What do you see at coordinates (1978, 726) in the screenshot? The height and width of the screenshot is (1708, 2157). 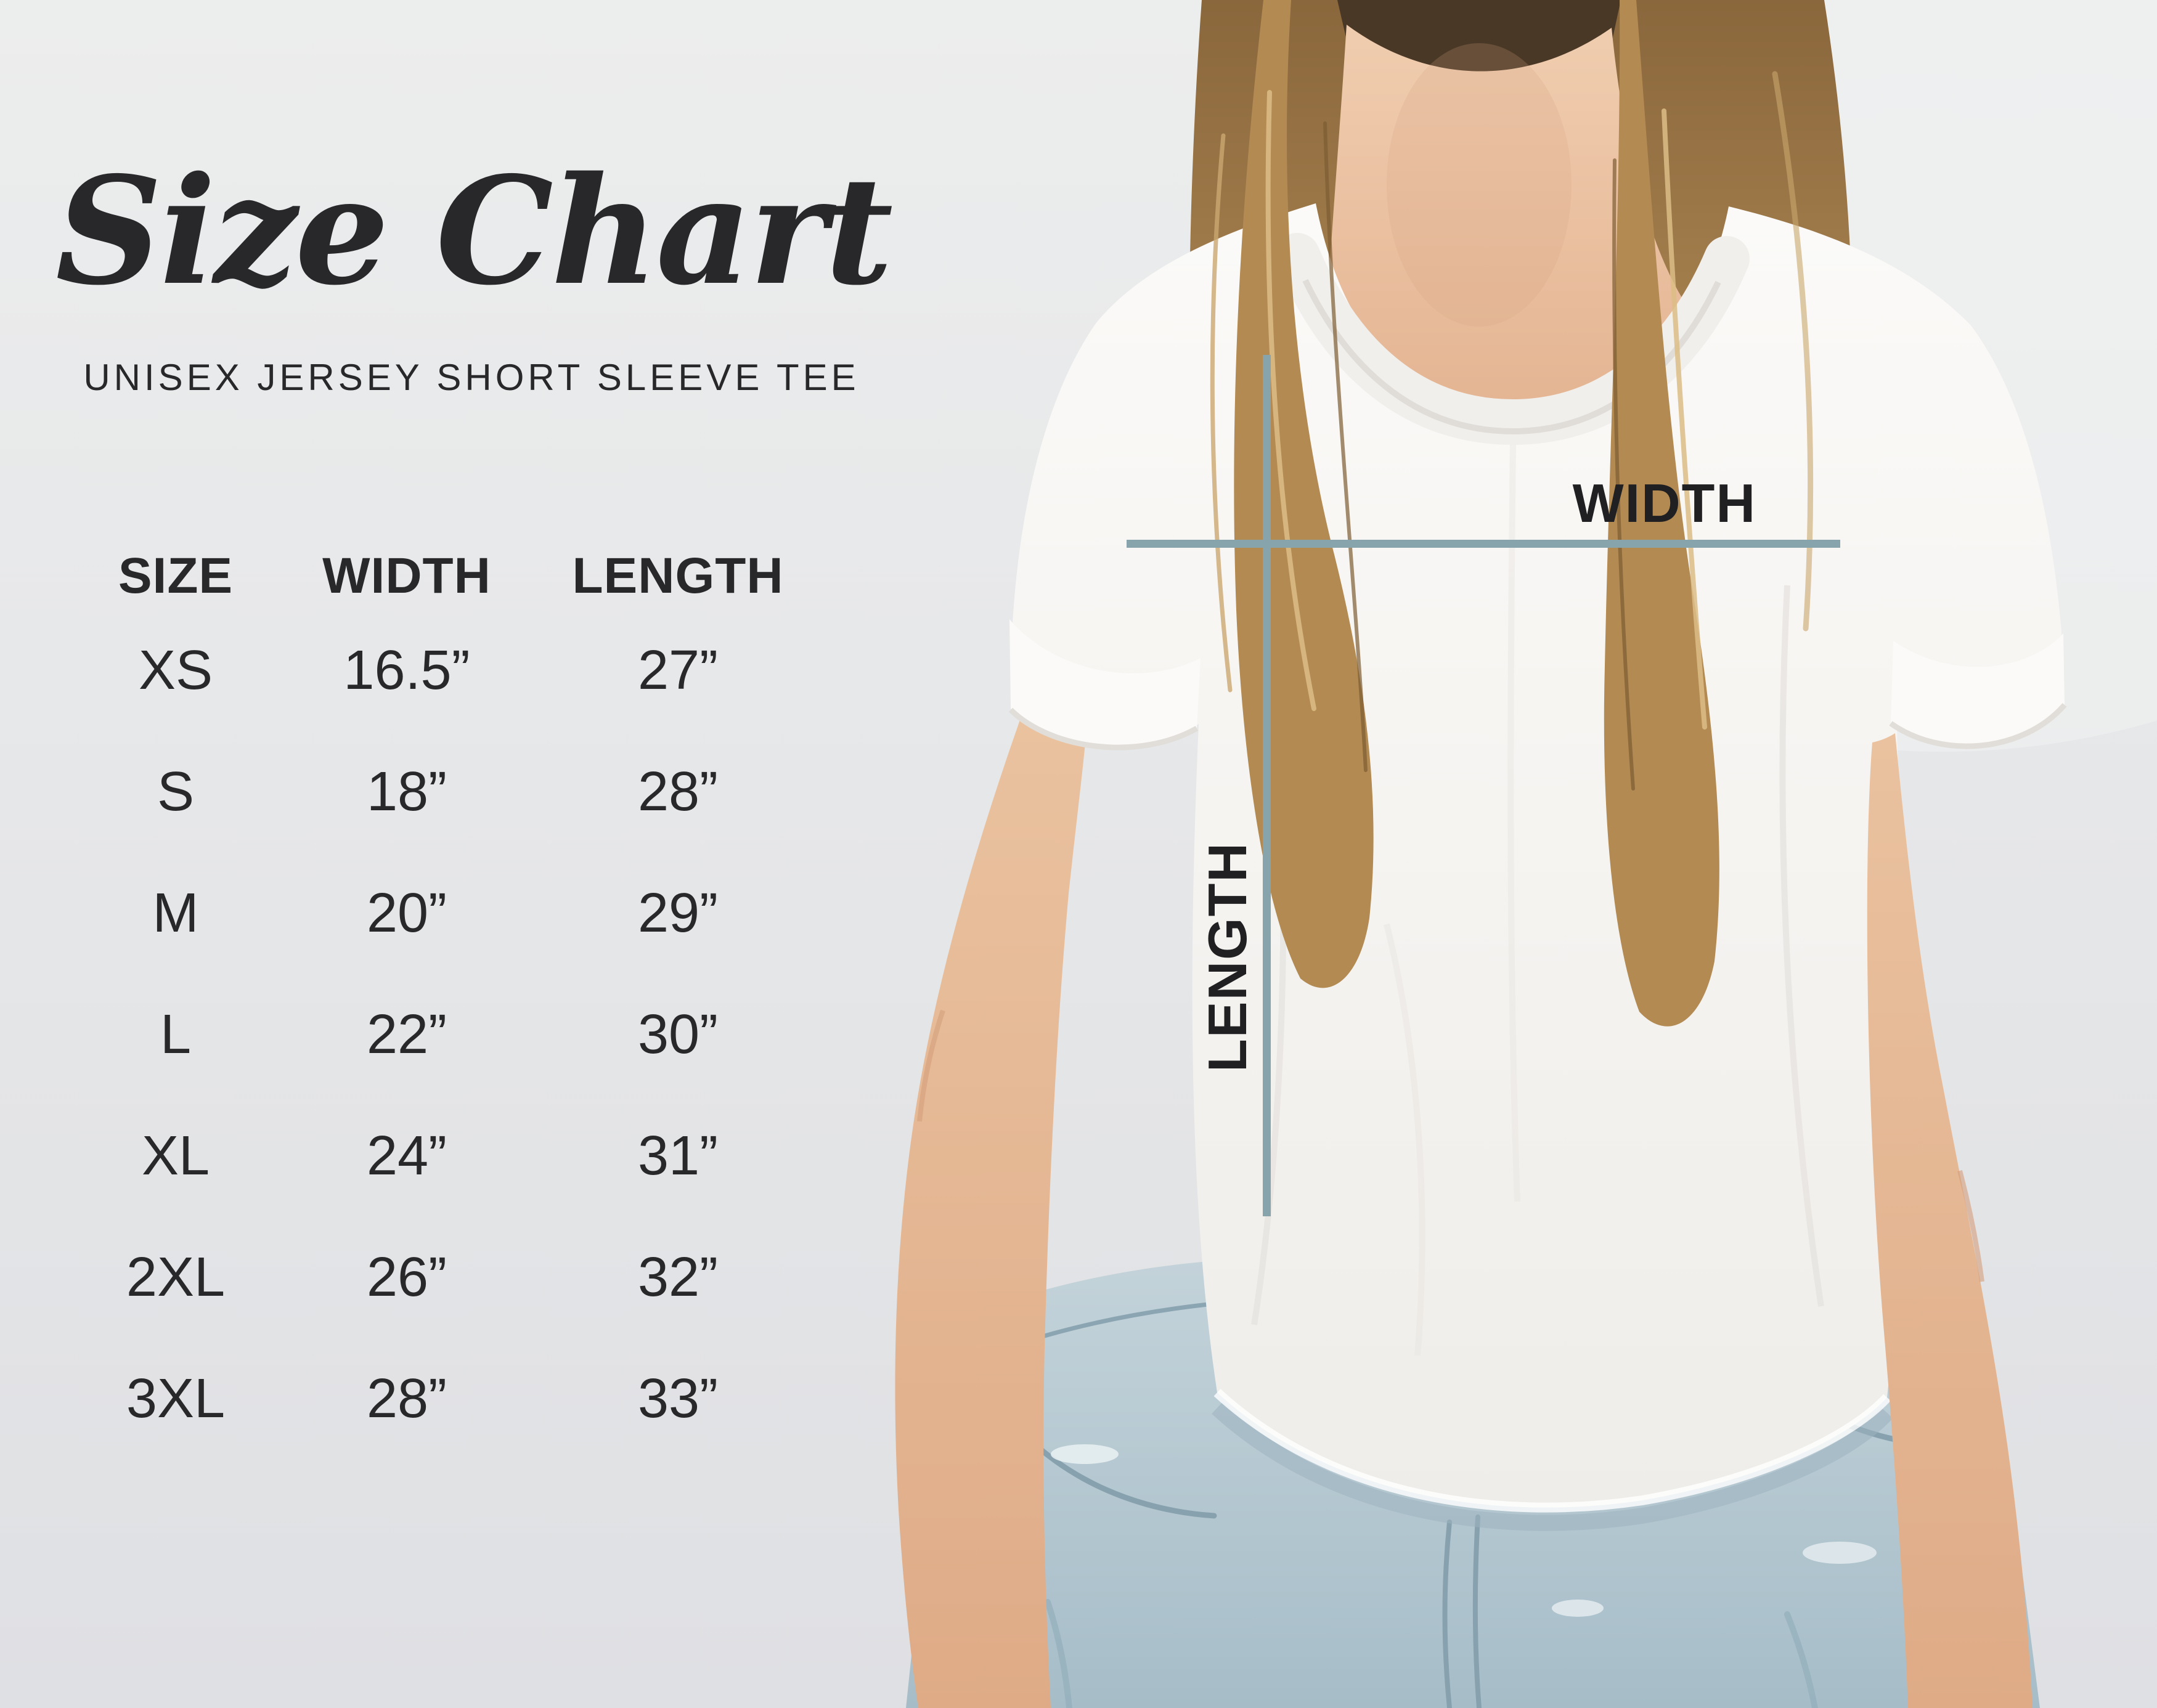 I see `right-cuff-edge` at bounding box center [1978, 726].